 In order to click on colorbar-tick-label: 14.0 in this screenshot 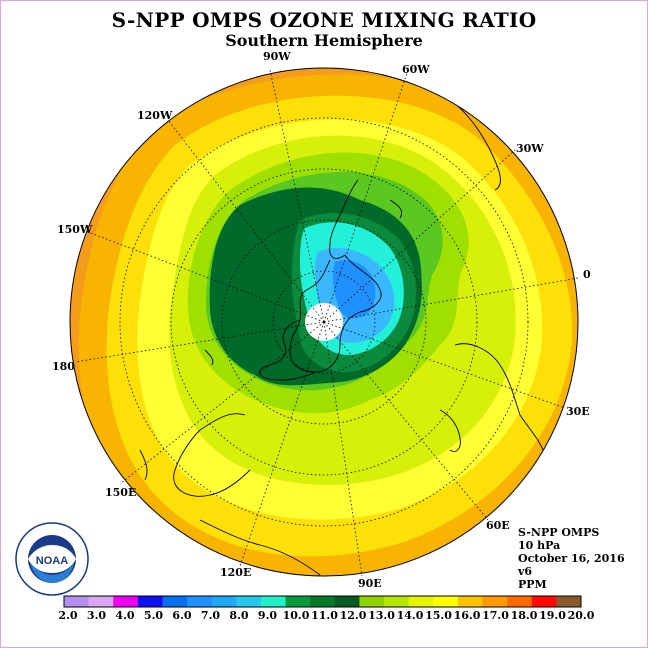, I will do `click(410, 615)`.